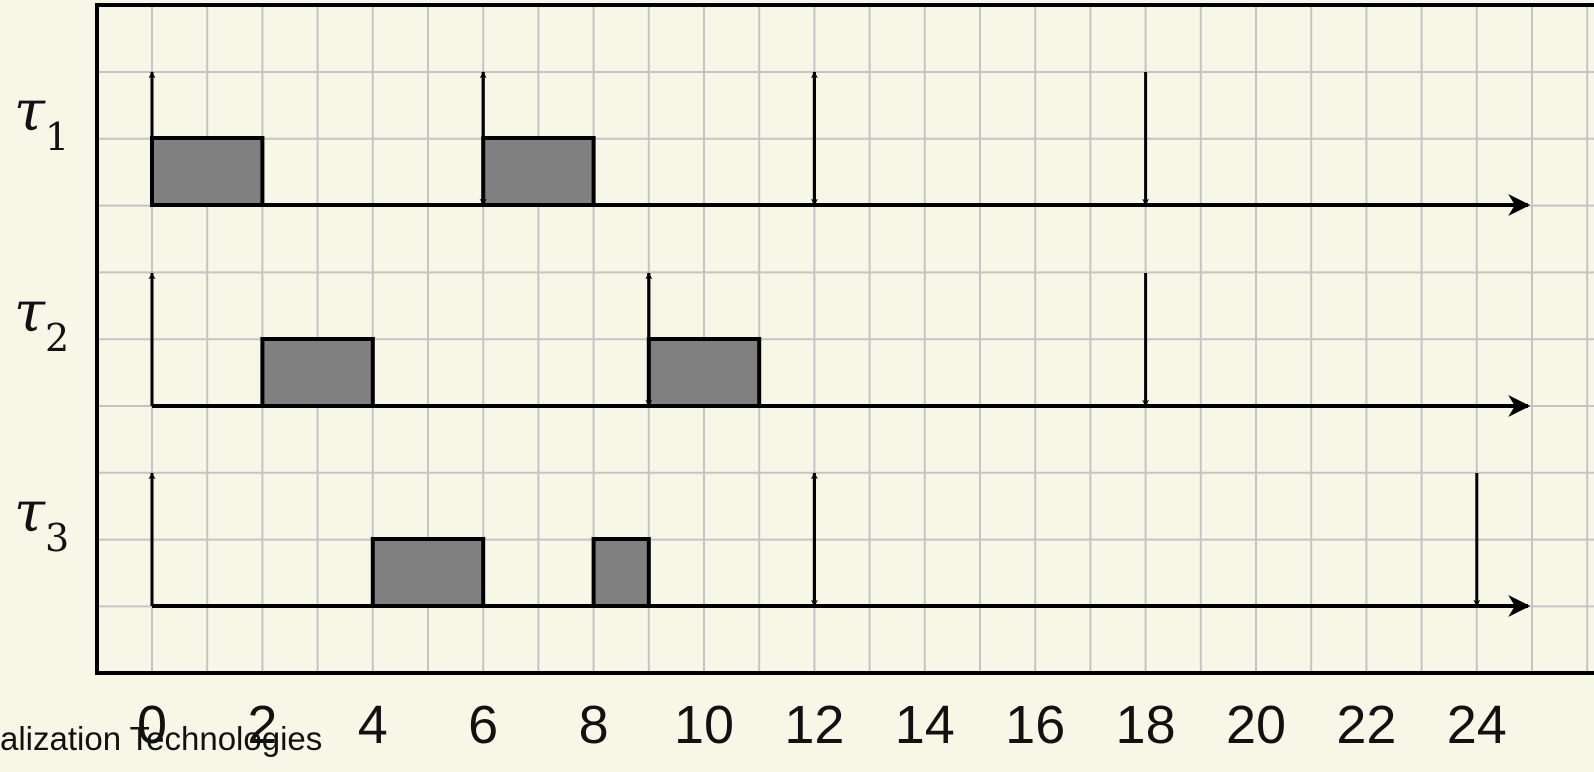 The height and width of the screenshot is (772, 1594). What do you see at coordinates (262, 725) in the screenshot?
I see `x-tick-label: 2` at bounding box center [262, 725].